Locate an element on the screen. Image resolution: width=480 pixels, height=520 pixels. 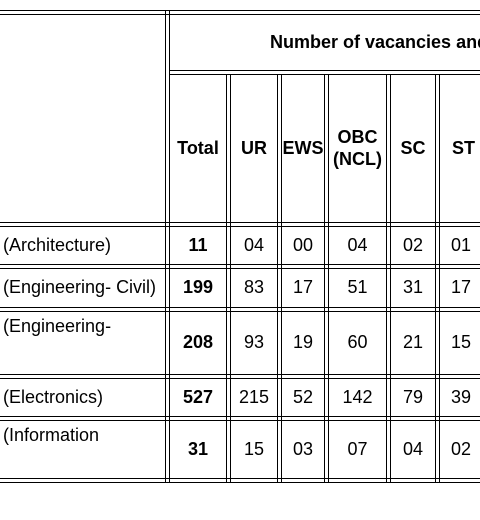
rule-ur-col-a is located at coordinates (277, 278).